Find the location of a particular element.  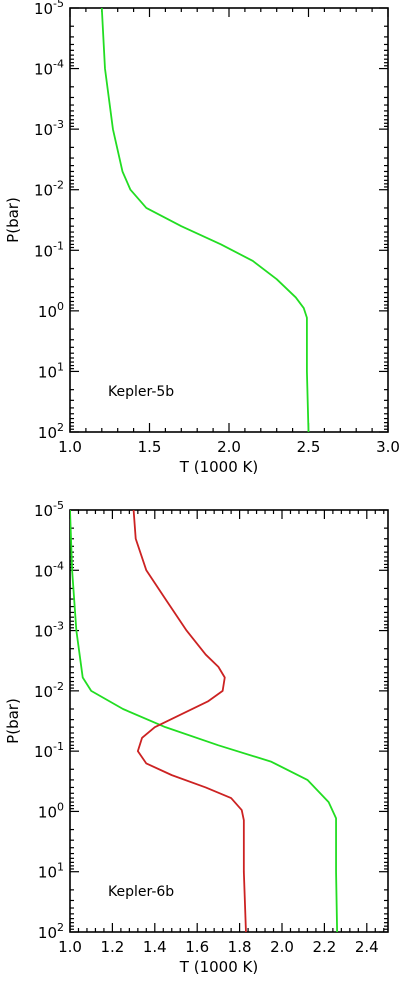

x-tick-label: 1.4 is located at coordinates (155, 947).